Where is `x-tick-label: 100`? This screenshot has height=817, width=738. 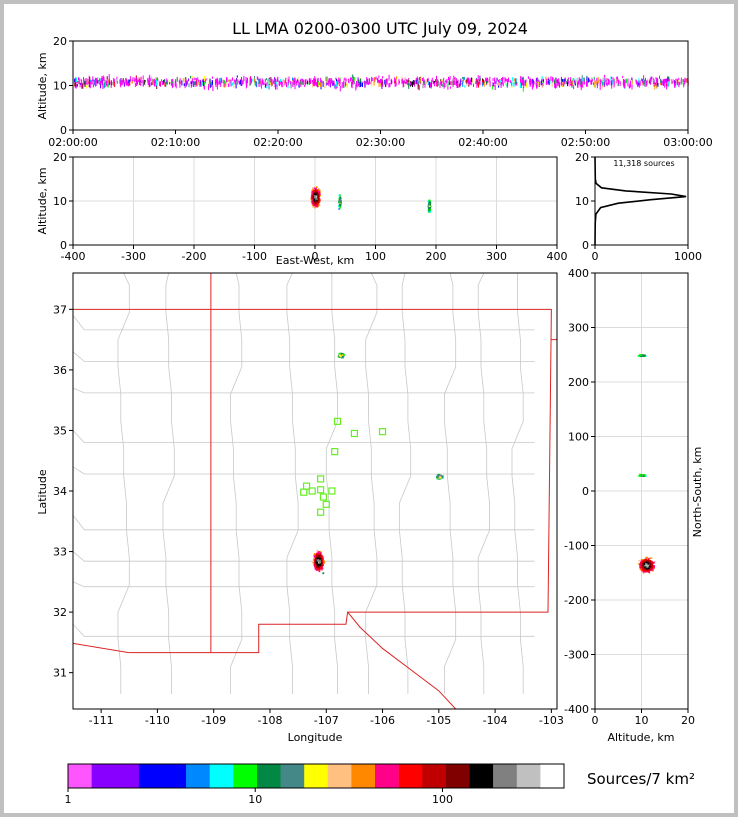 x-tick-label: 100 is located at coordinates (375, 256).